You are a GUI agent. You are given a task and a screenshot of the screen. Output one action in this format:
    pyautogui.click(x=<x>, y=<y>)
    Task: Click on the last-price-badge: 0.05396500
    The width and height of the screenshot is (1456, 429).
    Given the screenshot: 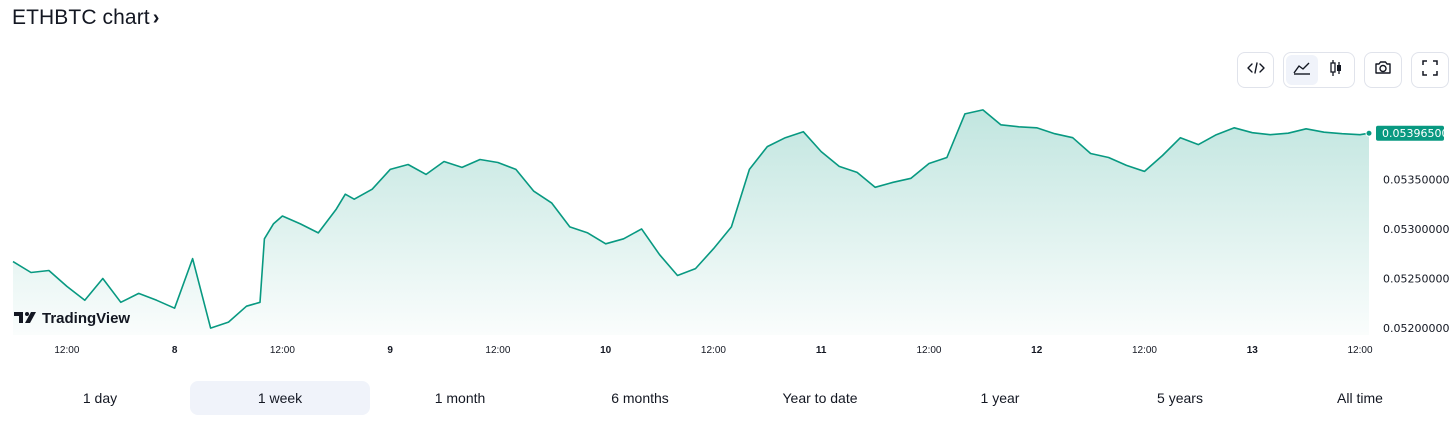 What is the action you would take?
    pyautogui.click(x=1412, y=133)
    